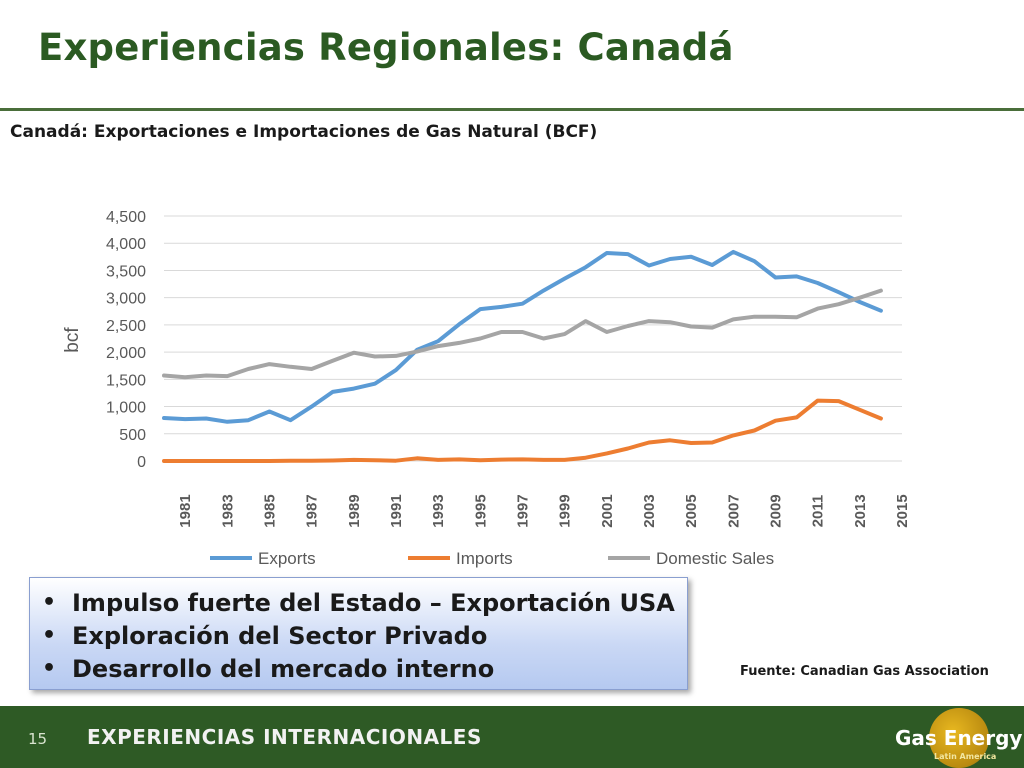 This screenshot has width=1024, height=768. I want to click on globe-icon, so click(959, 738).